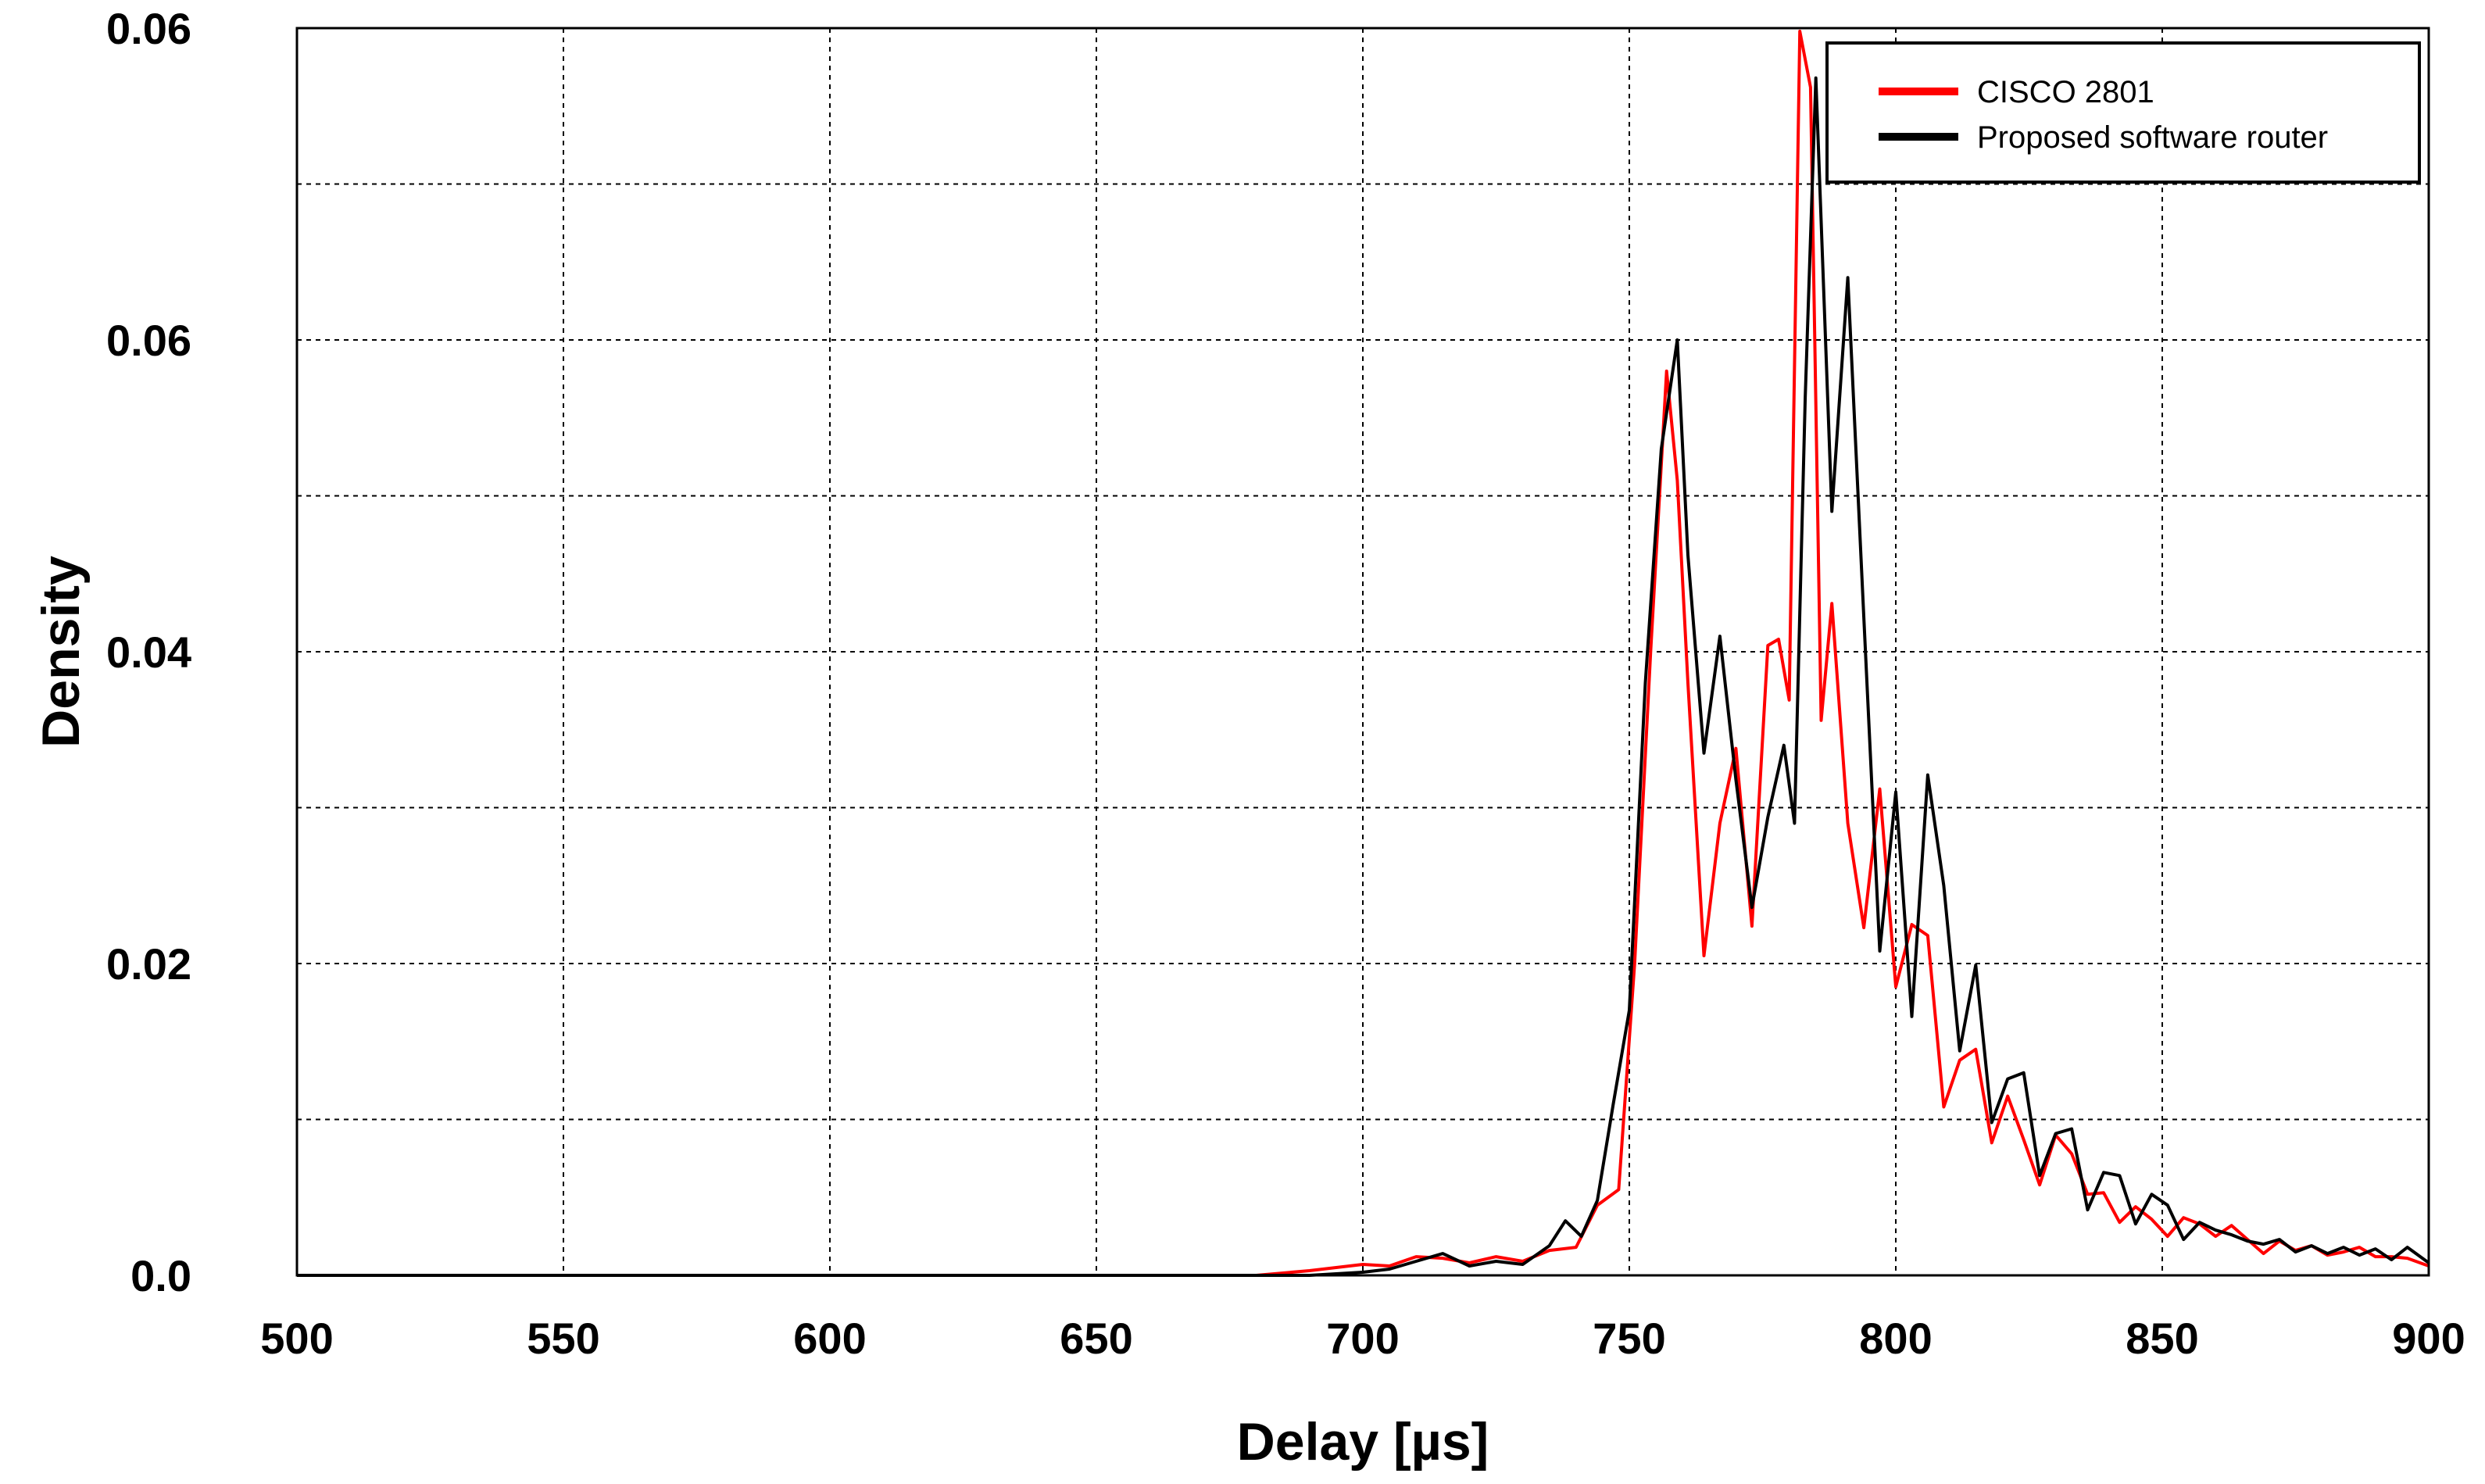 The image size is (2485, 1484). What do you see at coordinates (829, 1338) in the screenshot?
I see `x-tick-label: 600` at bounding box center [829, 1338].